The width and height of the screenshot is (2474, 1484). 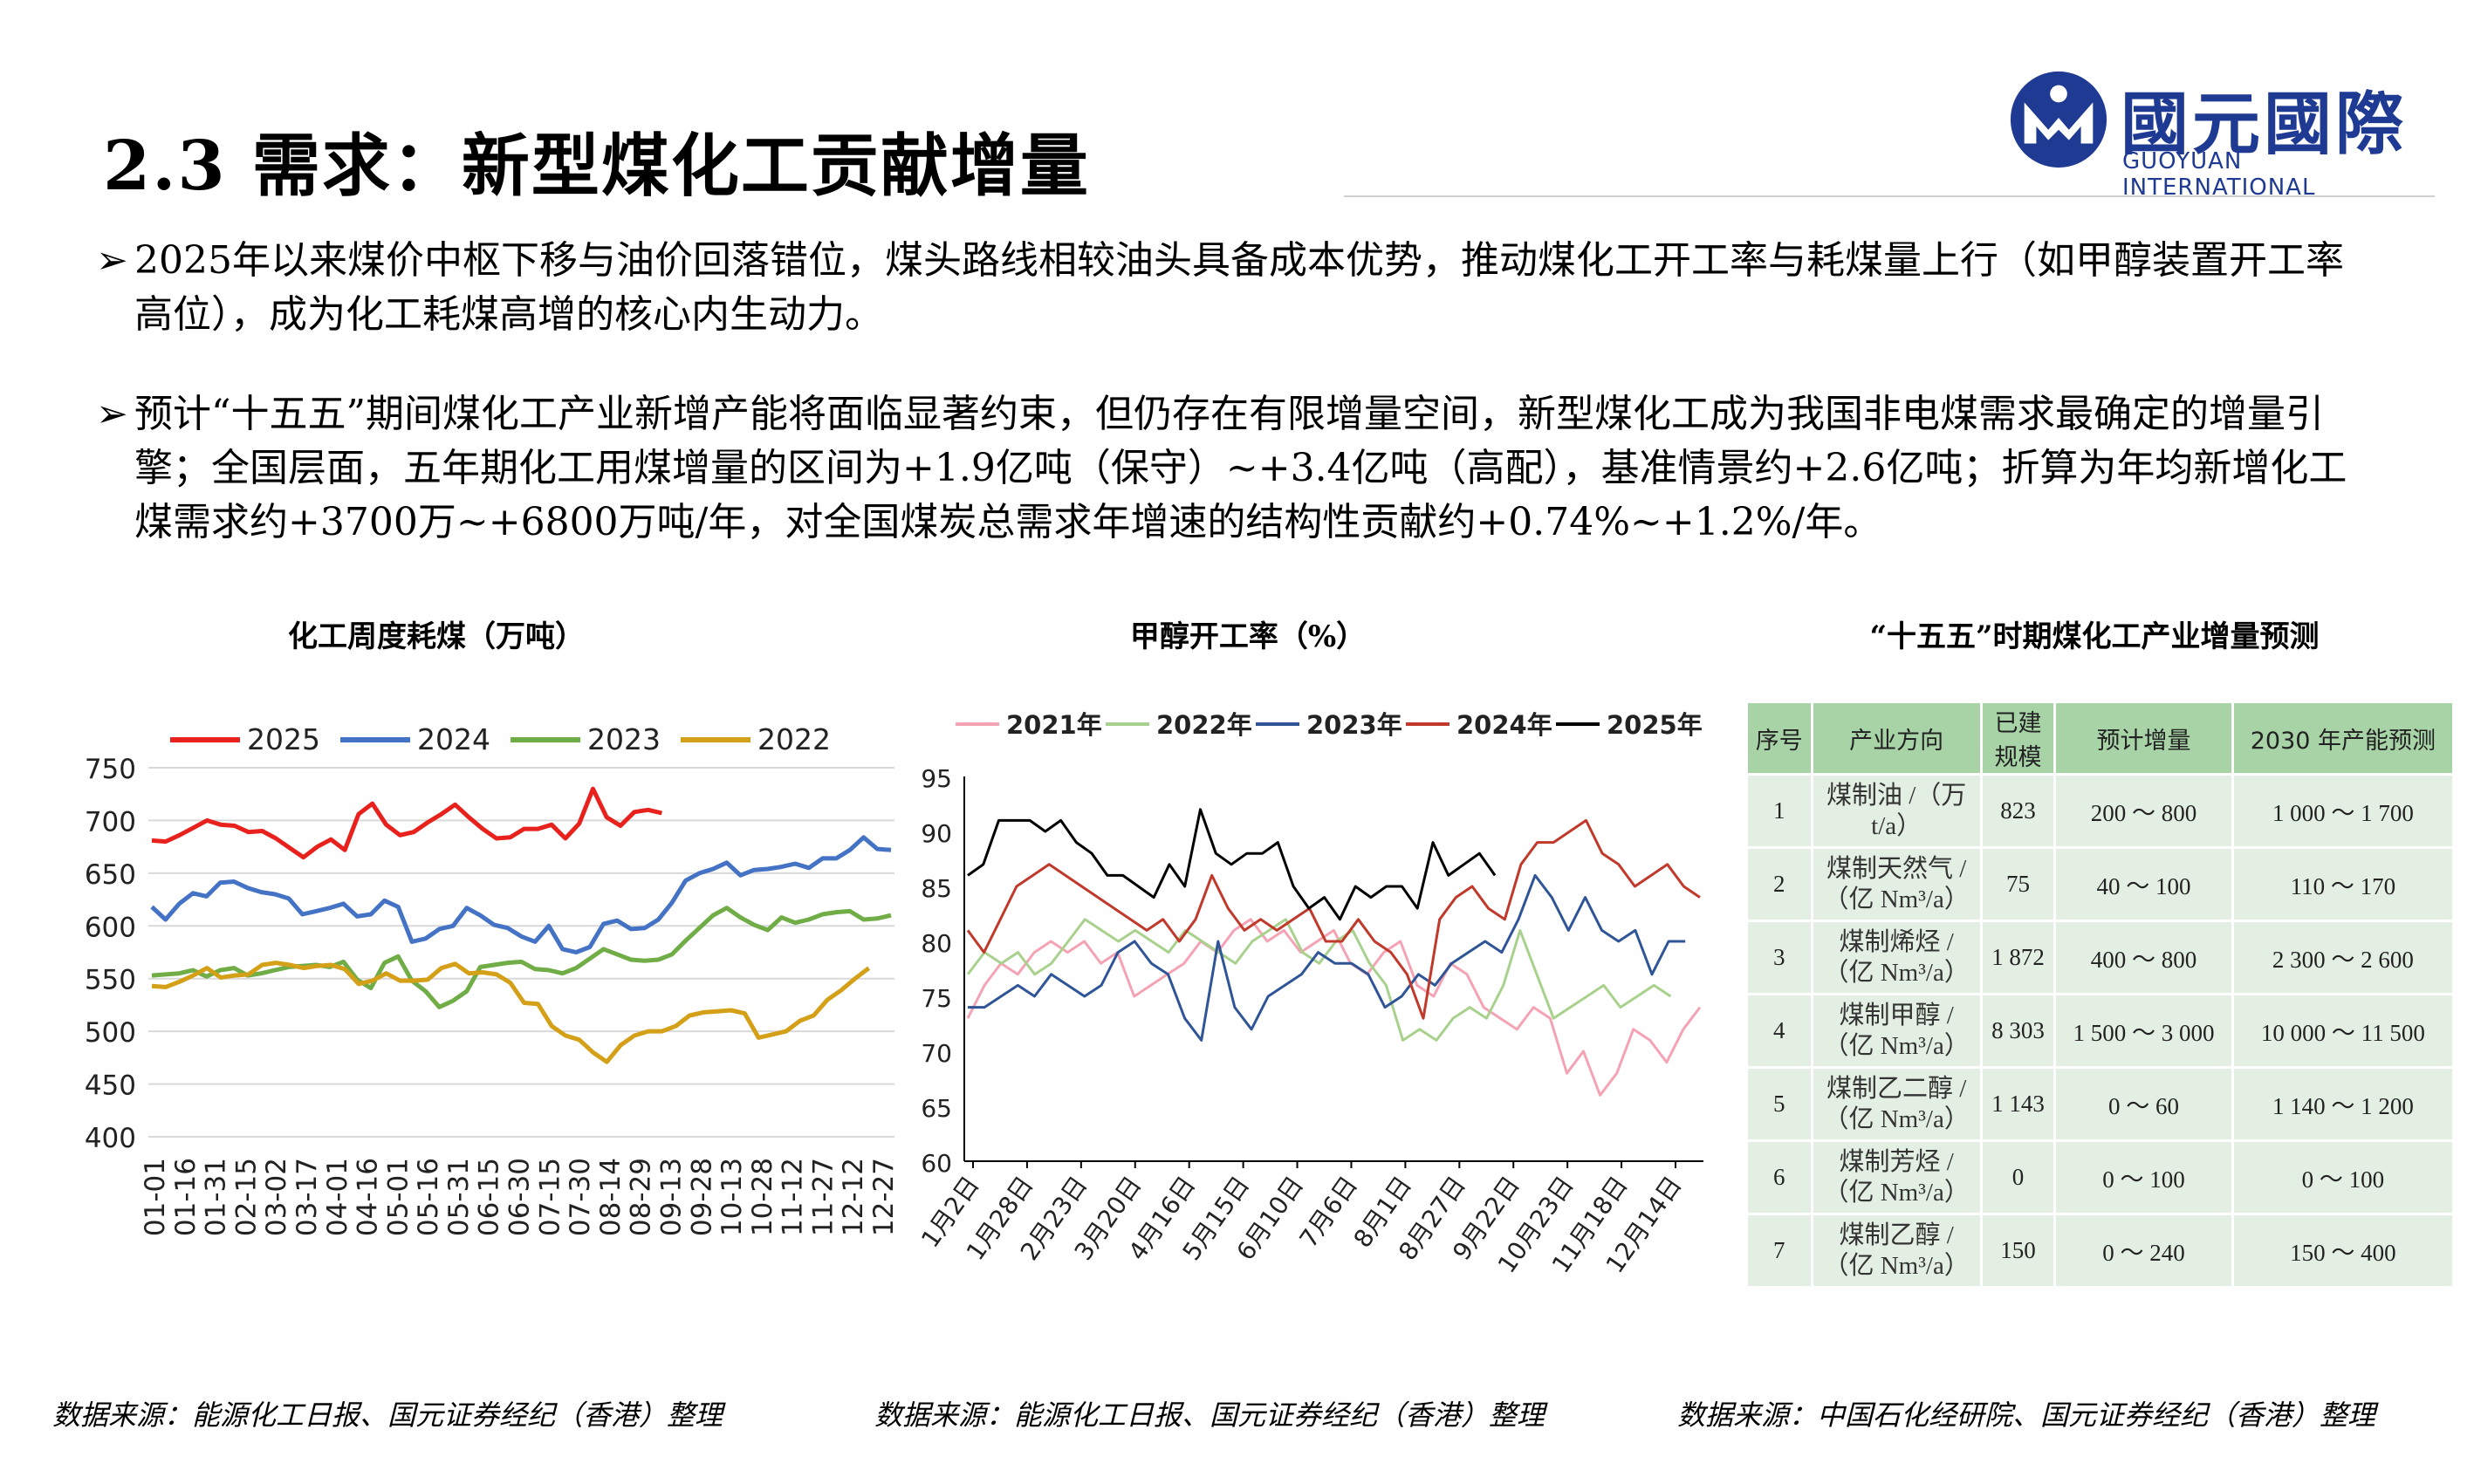 What do you see at coordinates (937, 778) in the screenshot?
I see `y-tick-label: 95` at bounding box center [937, 778].